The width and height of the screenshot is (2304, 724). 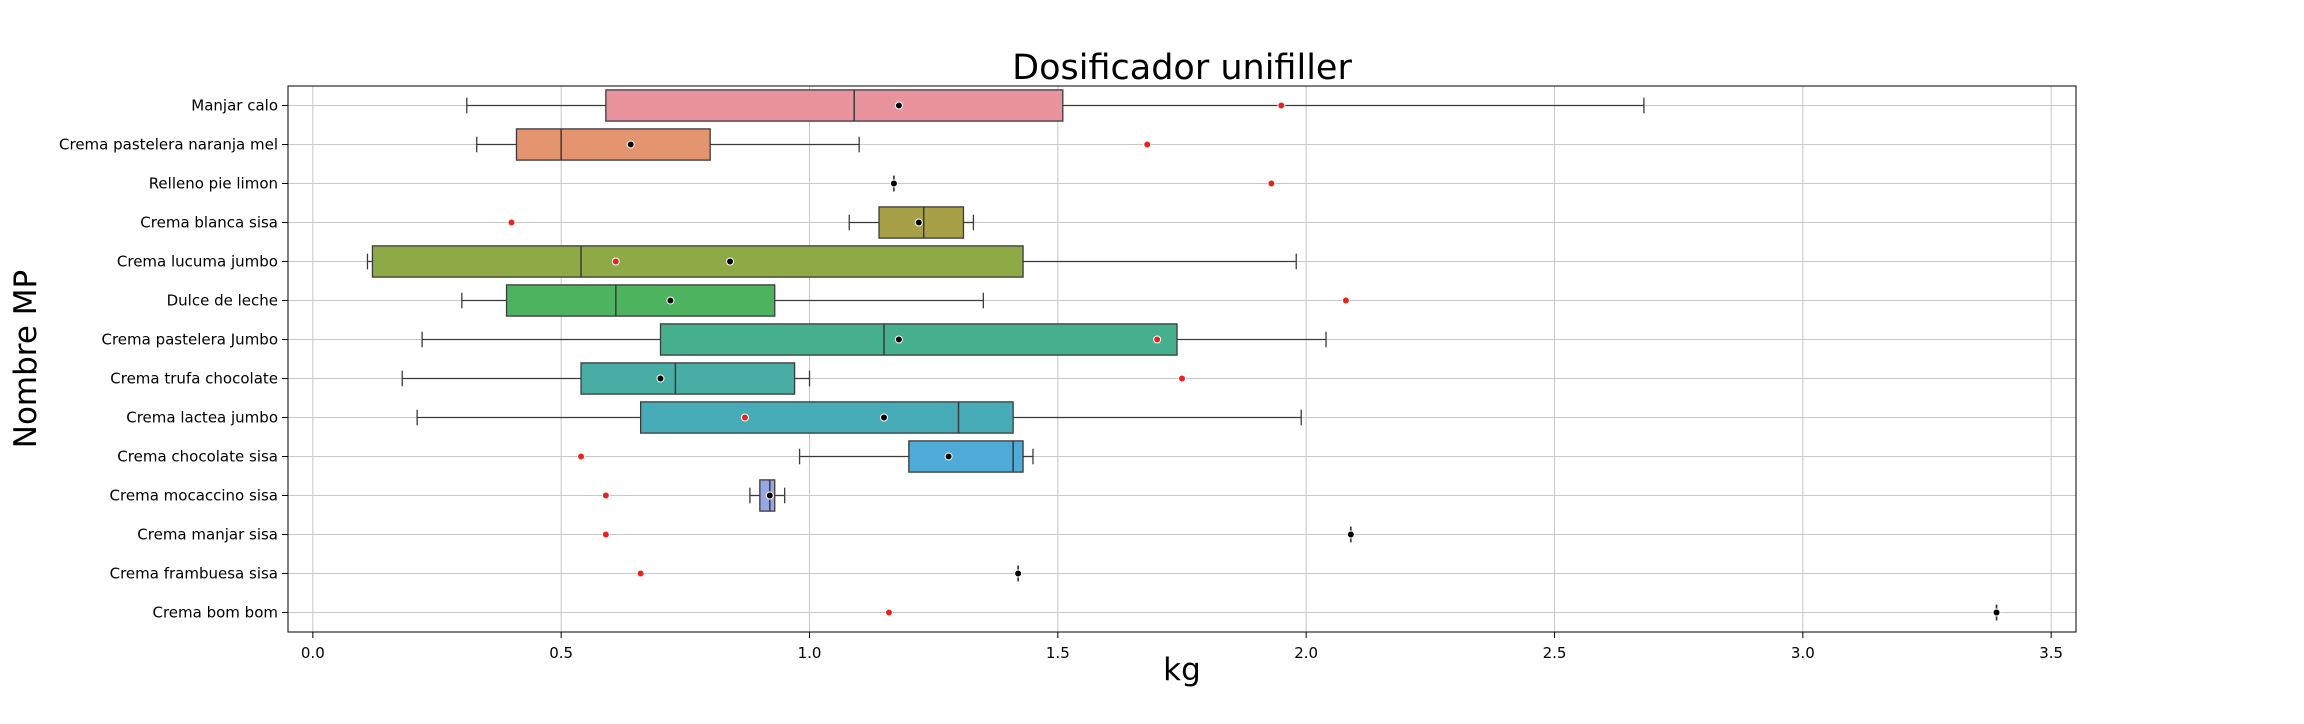 I want to click on category-label: Crema mocaccino sisa, so click(x=194, y=496).